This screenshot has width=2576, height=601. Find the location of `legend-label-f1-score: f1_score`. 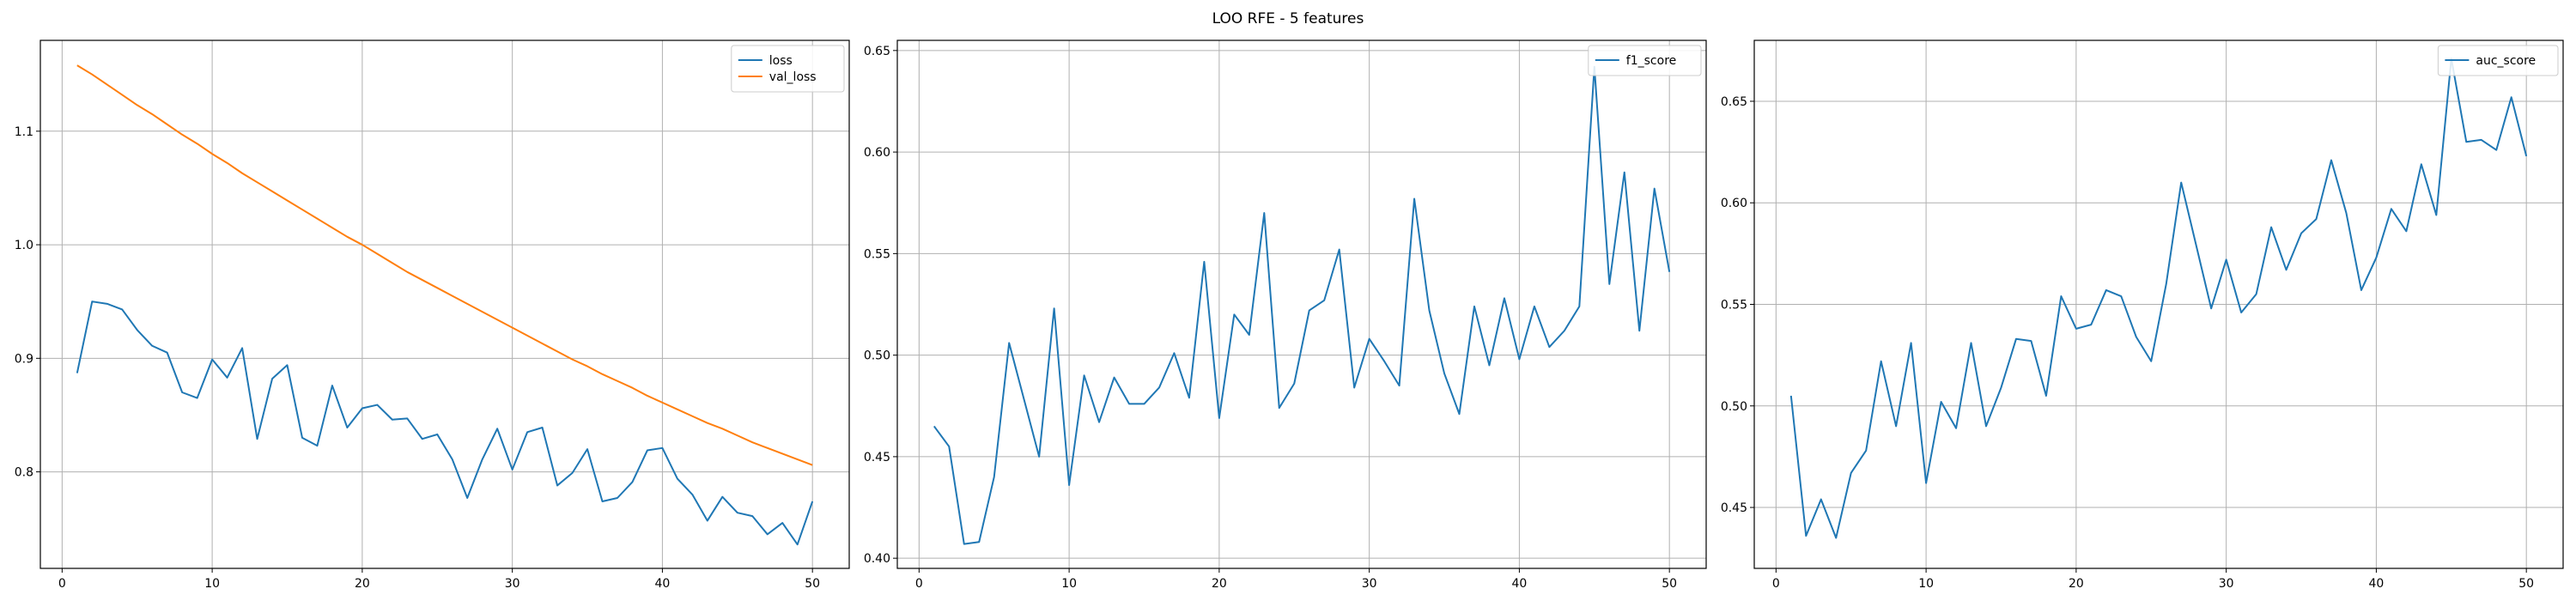

legend-label-f1-score: f1_score is located at coordinates (1651, 61).